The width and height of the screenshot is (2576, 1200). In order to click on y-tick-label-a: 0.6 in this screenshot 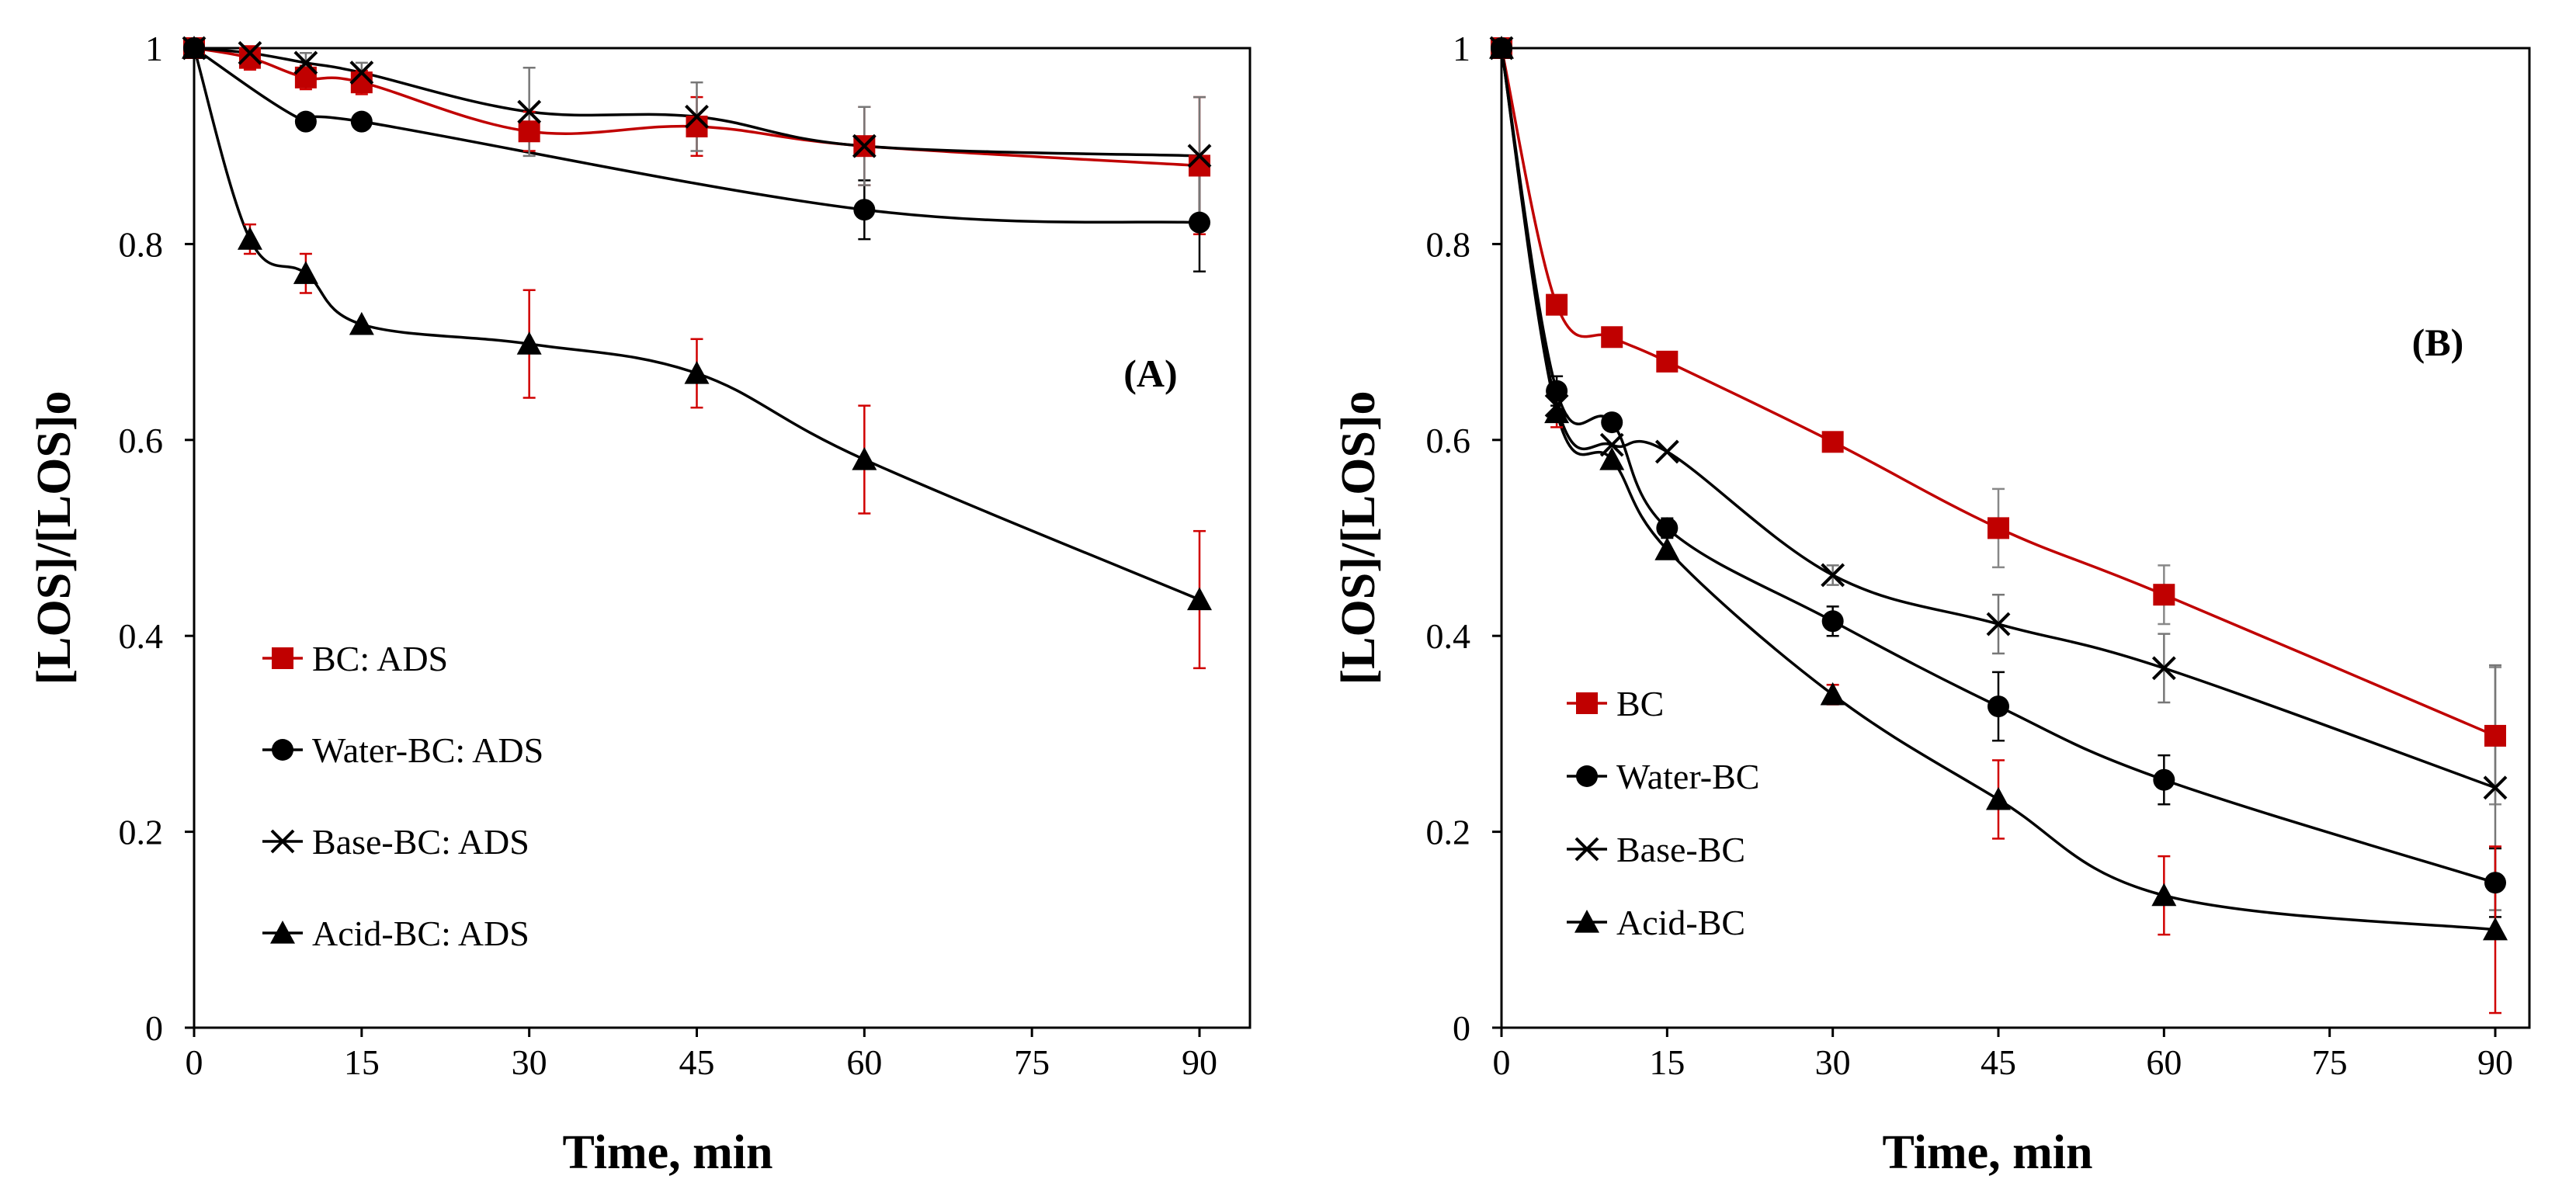, I will do `click(141, 441)`.